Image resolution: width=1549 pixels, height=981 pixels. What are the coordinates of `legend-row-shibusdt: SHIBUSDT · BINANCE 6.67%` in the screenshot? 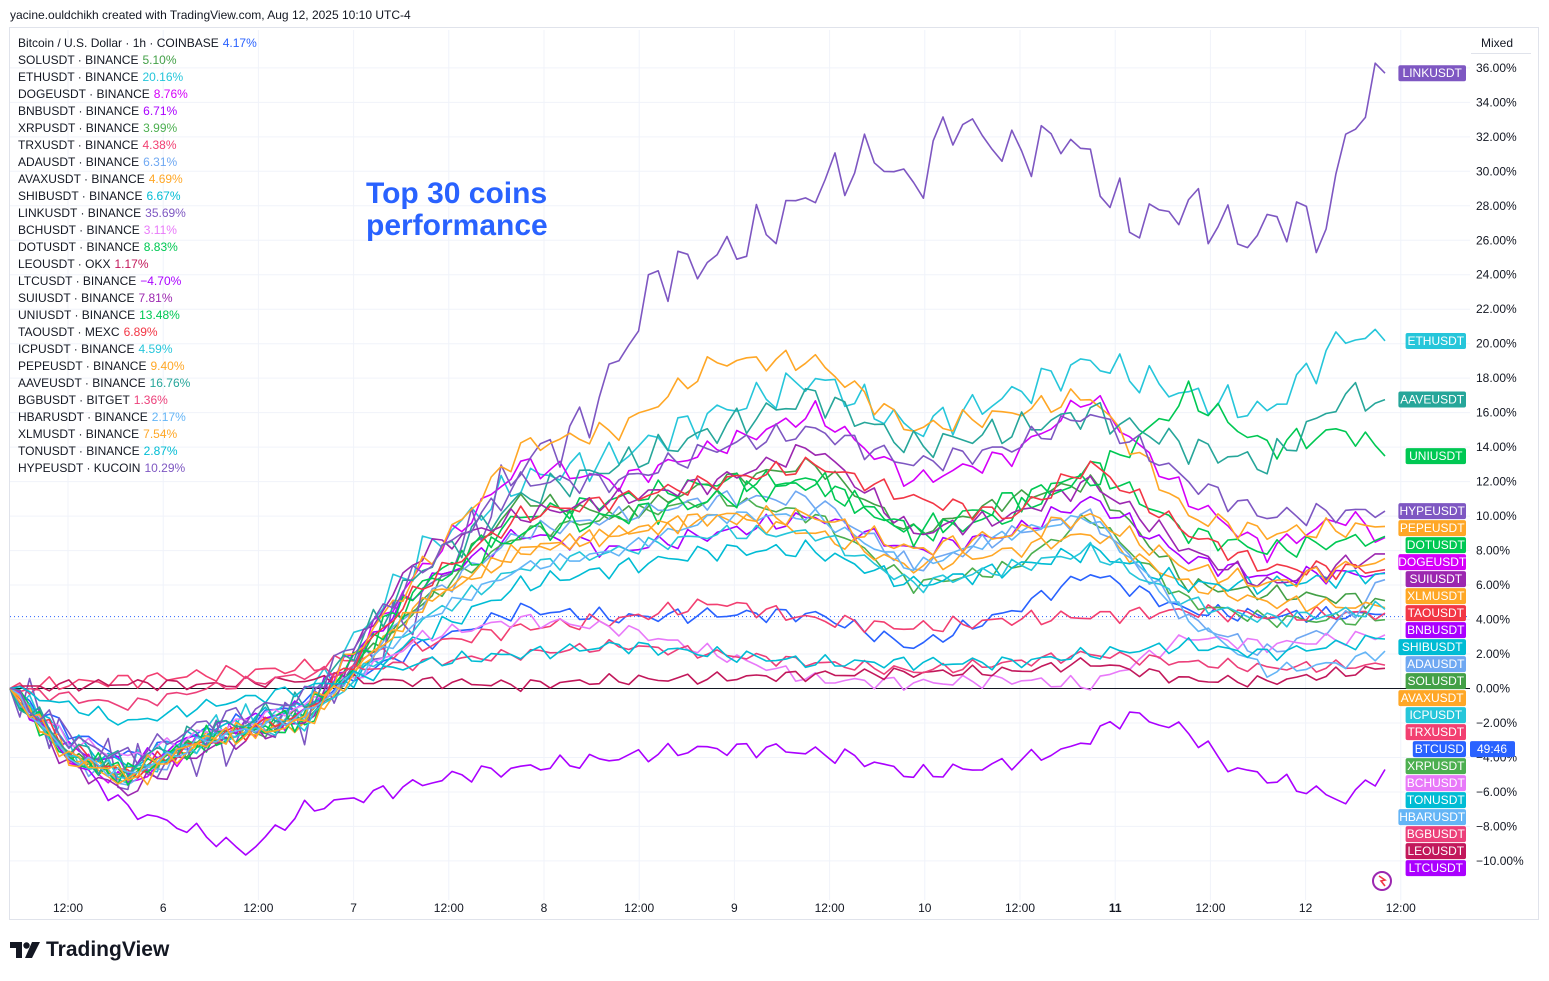 It's located at (137, 196).